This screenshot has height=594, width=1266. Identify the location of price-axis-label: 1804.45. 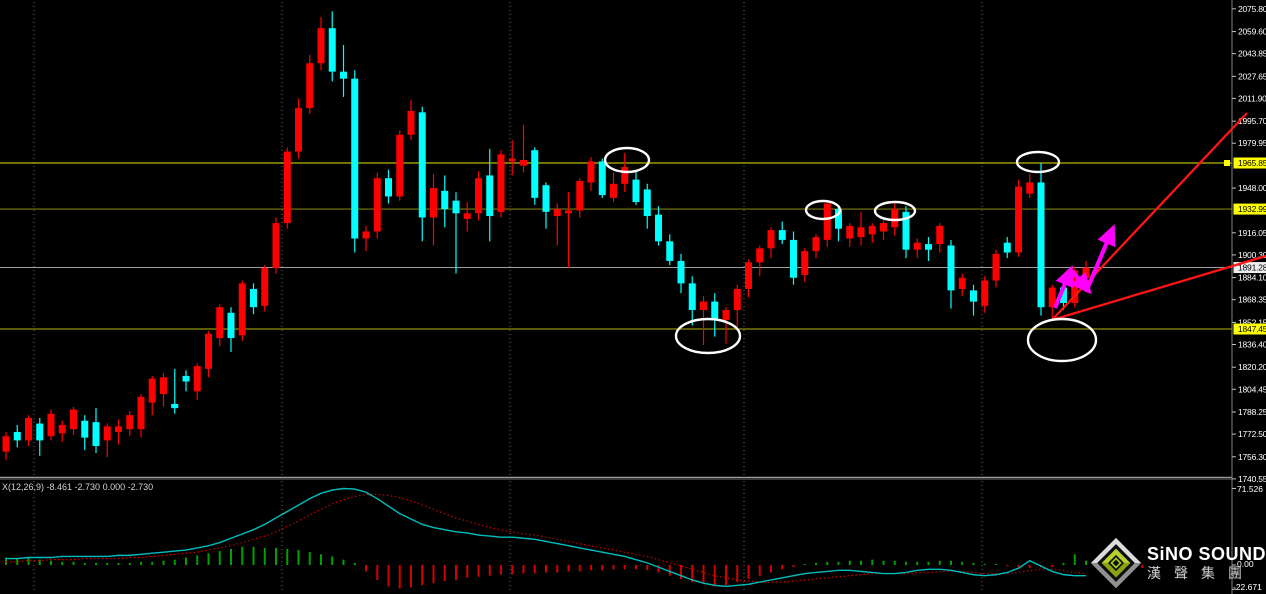
(1252, 389).